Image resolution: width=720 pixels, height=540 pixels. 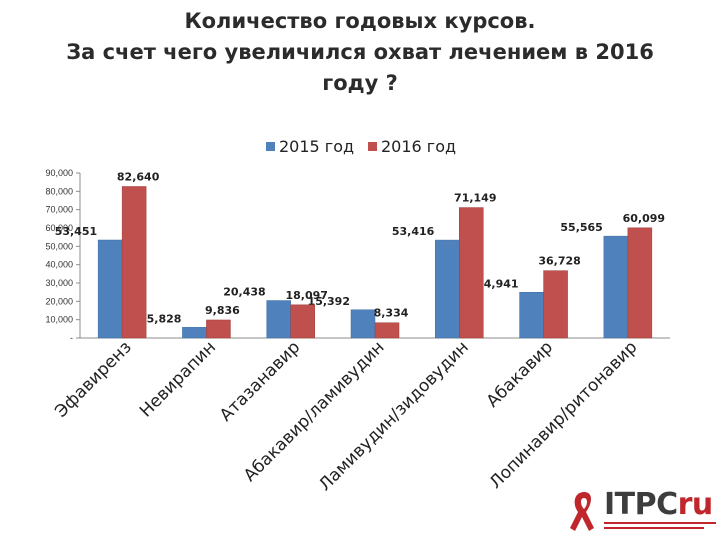 What do you see at coordinates (581, 227) in the screenshot?
I see `data-label: 55,565` at bounding box center [581, 227].